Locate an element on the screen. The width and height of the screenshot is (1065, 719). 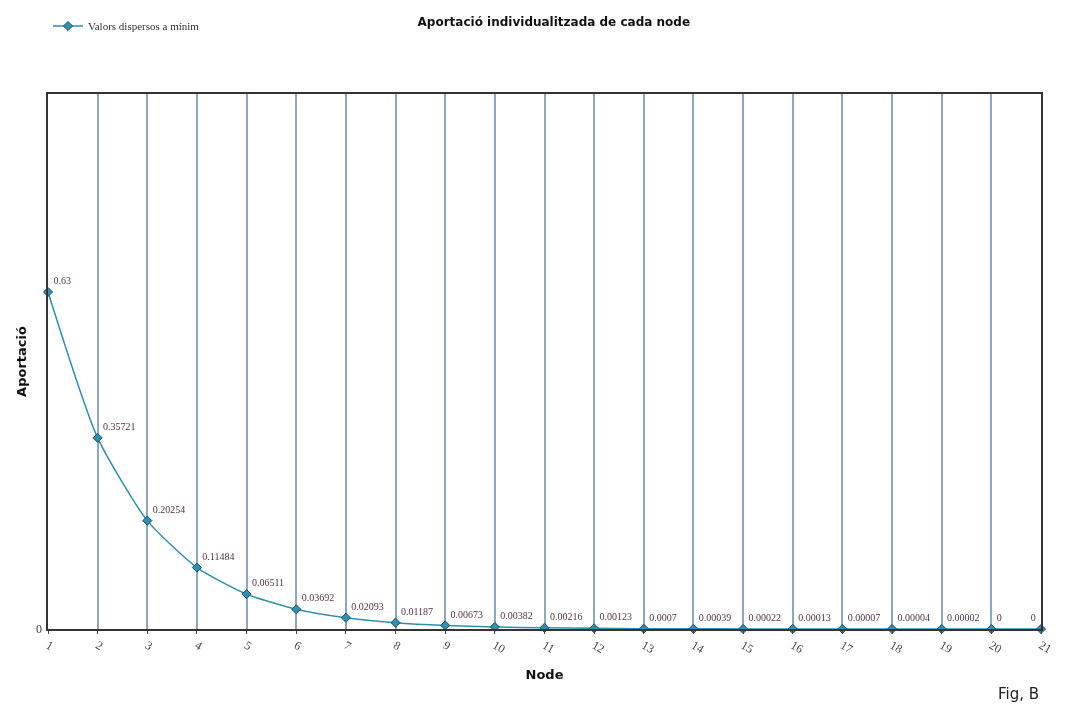
x-tick-label: 15 is located at coordinates (747, 647).